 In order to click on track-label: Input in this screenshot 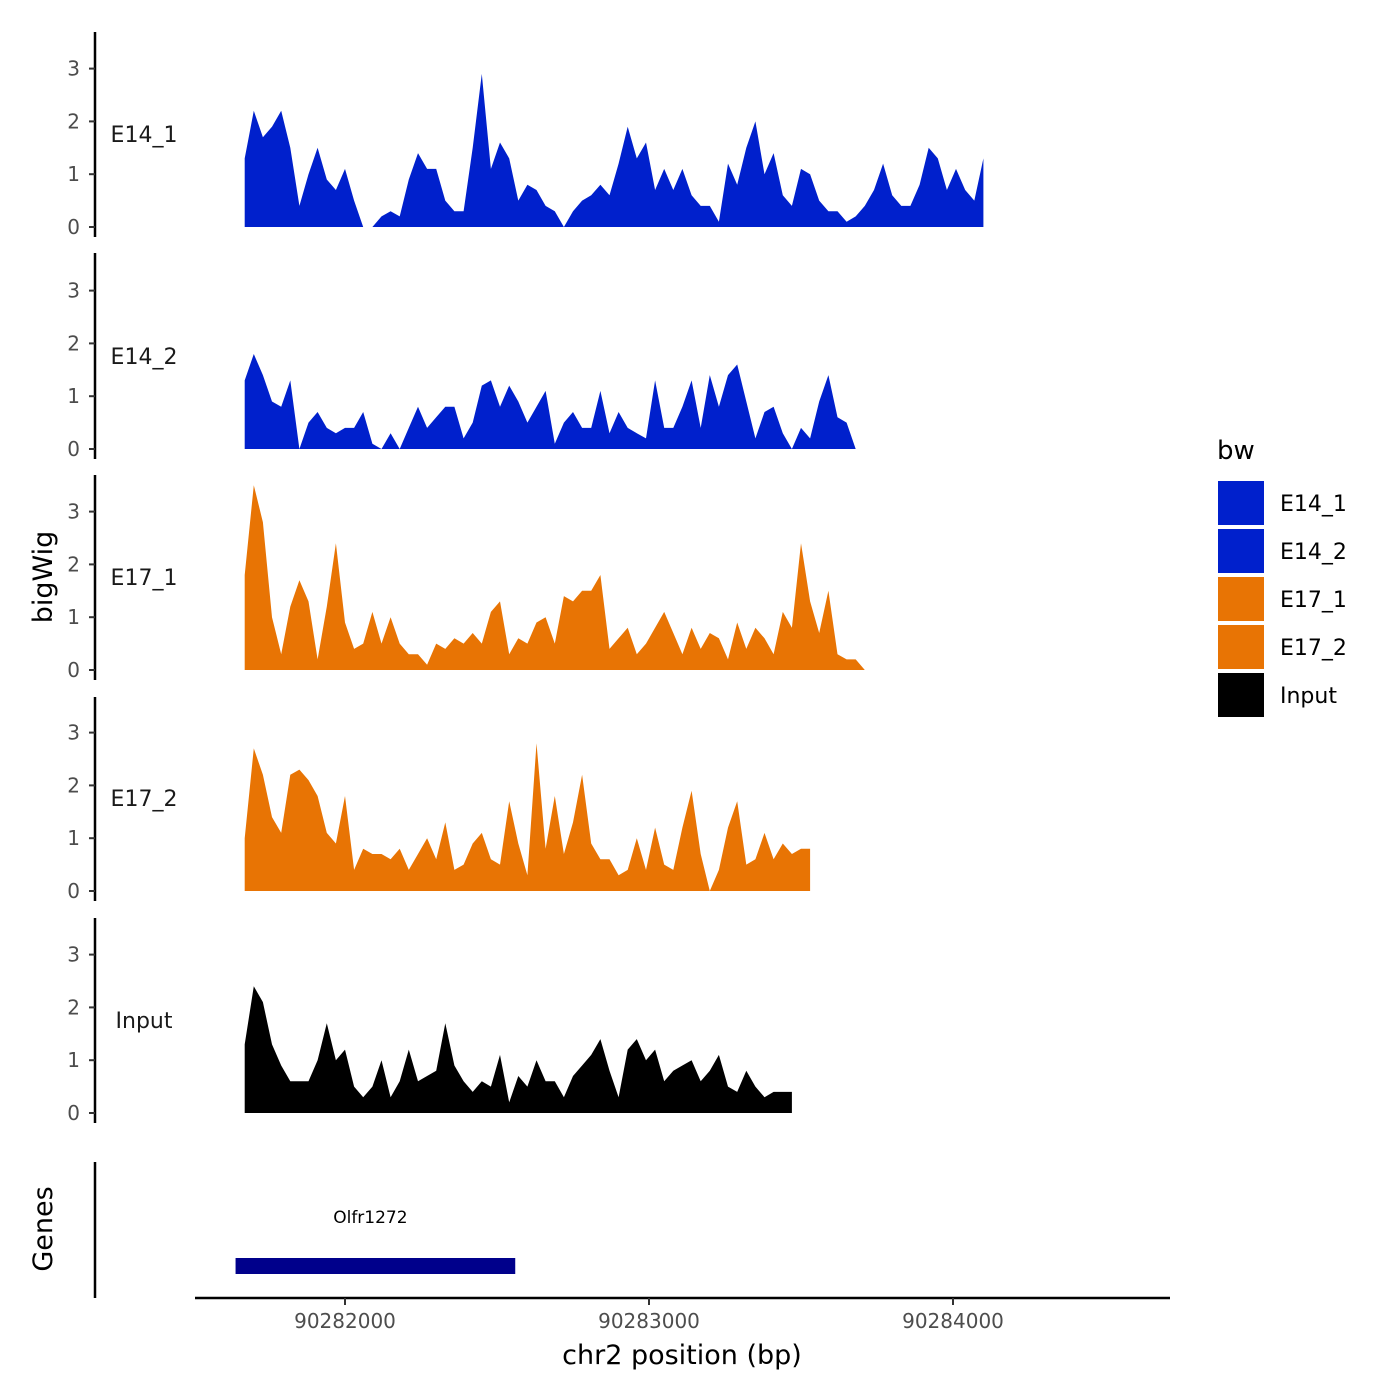, I will do `click(144, 1021)`.